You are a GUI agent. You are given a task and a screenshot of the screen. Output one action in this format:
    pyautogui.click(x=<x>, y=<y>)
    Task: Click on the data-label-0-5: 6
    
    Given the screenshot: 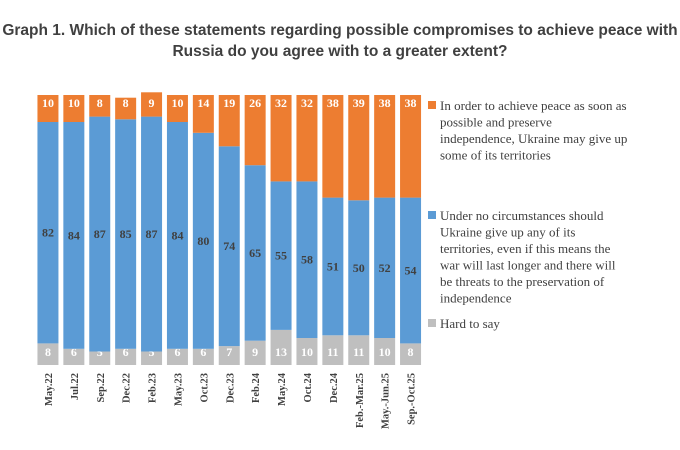 What is the action you would take?
    pyautogui.click(x=177, y=352)
    